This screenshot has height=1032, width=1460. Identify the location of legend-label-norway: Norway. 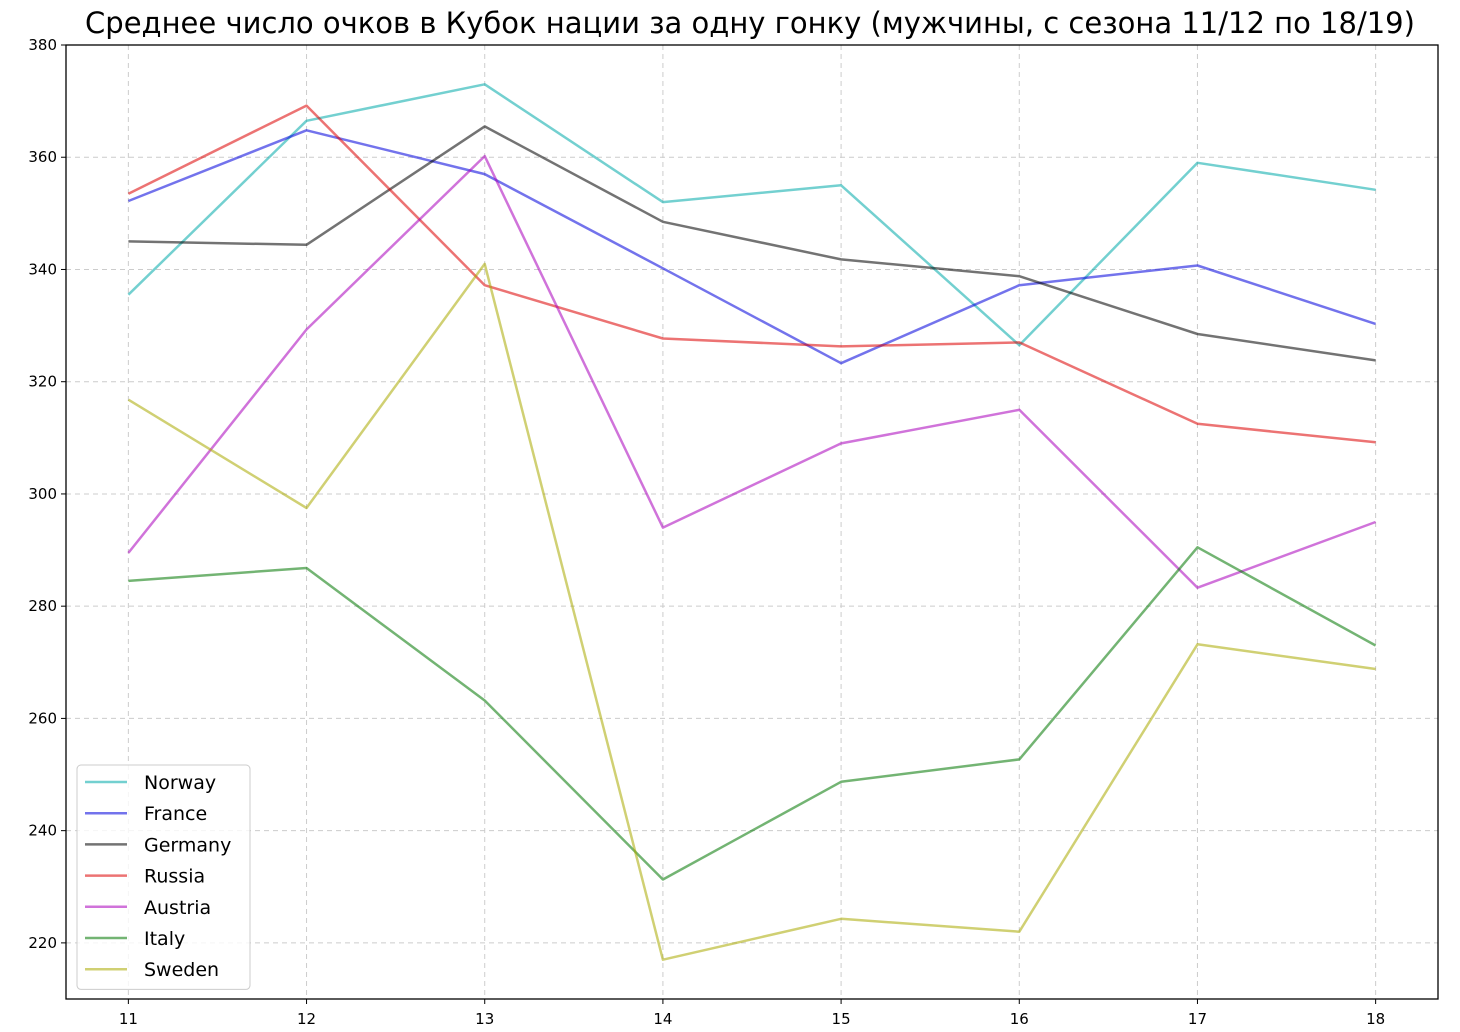
(180, 783).